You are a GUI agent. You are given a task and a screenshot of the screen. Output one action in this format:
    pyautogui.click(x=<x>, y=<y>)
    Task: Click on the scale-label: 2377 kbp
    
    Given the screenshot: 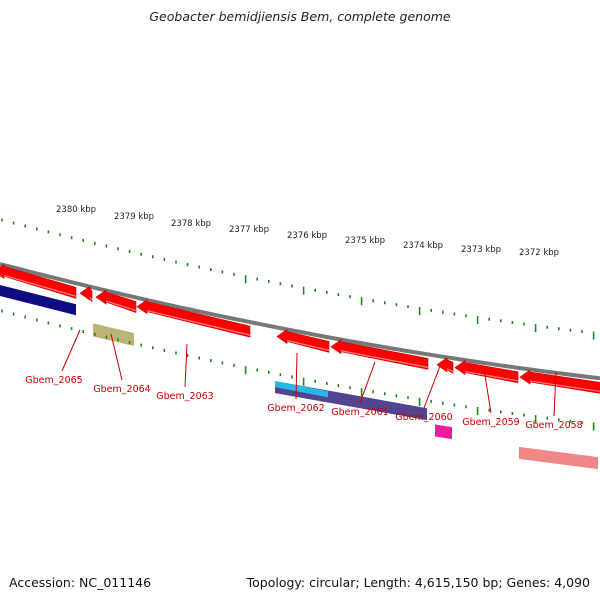 What is the action you would take?
    pyautogui.click(x=249, y=230)
    